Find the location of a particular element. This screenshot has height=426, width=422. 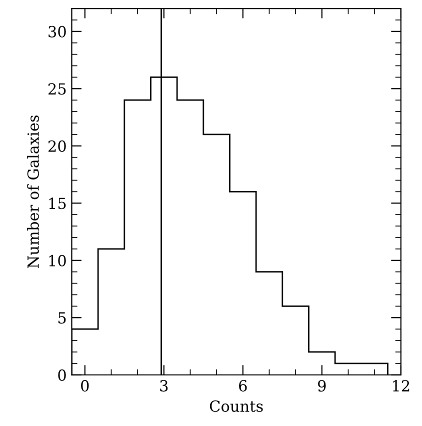

y-tick-label: 5 is located at coordinates (62, 318).